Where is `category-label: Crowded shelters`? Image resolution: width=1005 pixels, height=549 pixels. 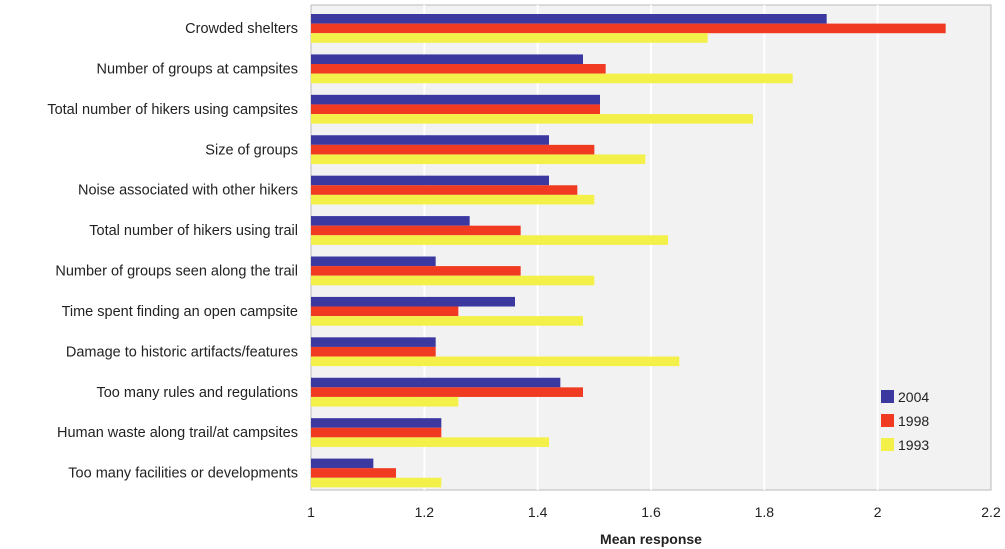 category-label: Crowded shelters is located at coordinates (241, 29).